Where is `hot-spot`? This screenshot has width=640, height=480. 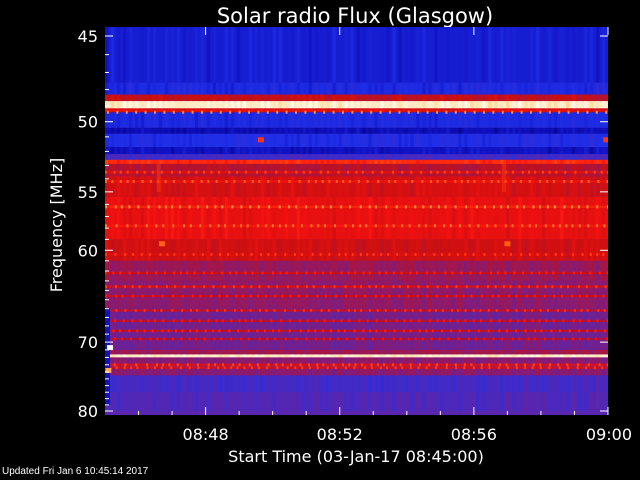
hot-spot is located at coordinates (507, 244).